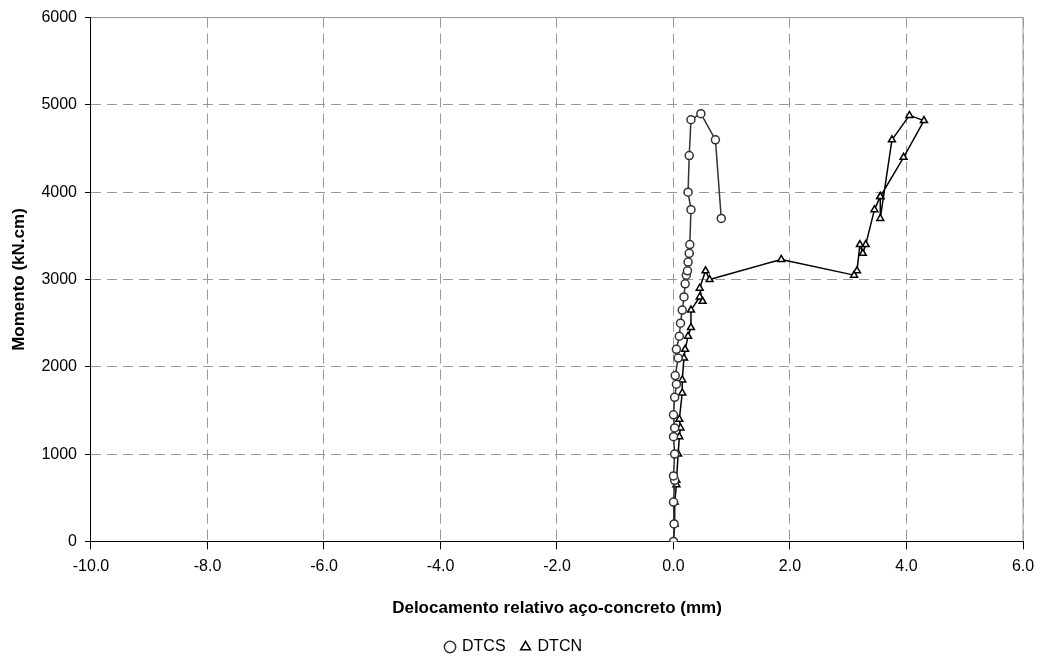  Describe the element at coordinates (59, 191) in the screenshot. I see `y-tick-label: 4000` at that location.